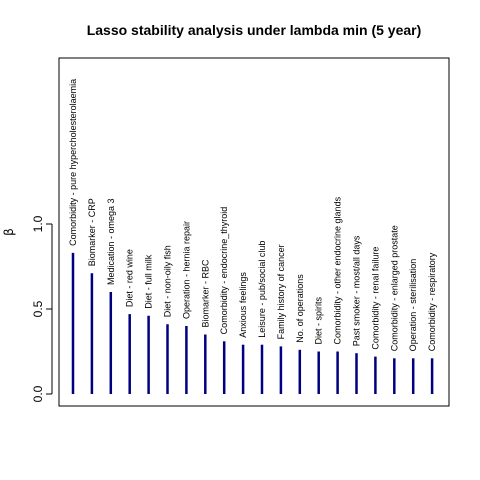 The width and height of the screenshot is (480, 480). I want to click on bar-label: Leisure - pub/social club, so click(262, 289).